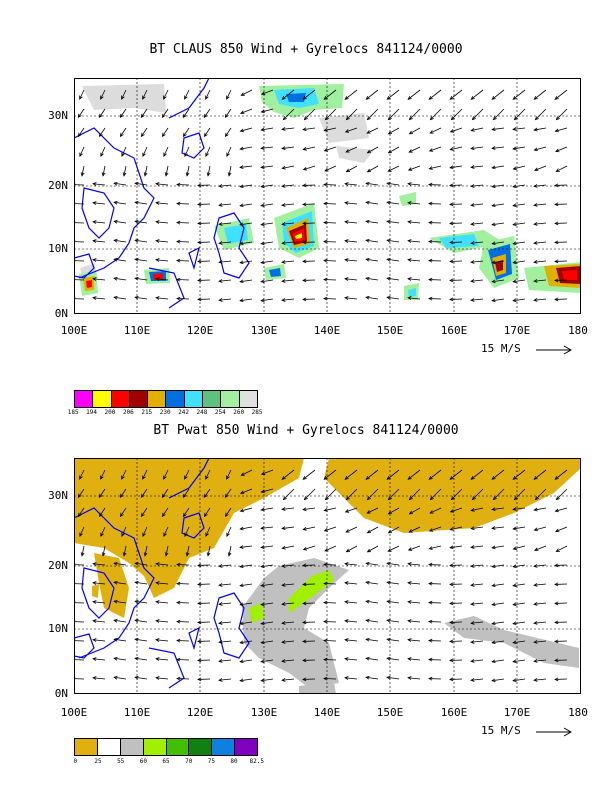 The height and width of the screenshot is (792, 612). I want to click on panel2-colorbar-label: 80, so click(234, 761).